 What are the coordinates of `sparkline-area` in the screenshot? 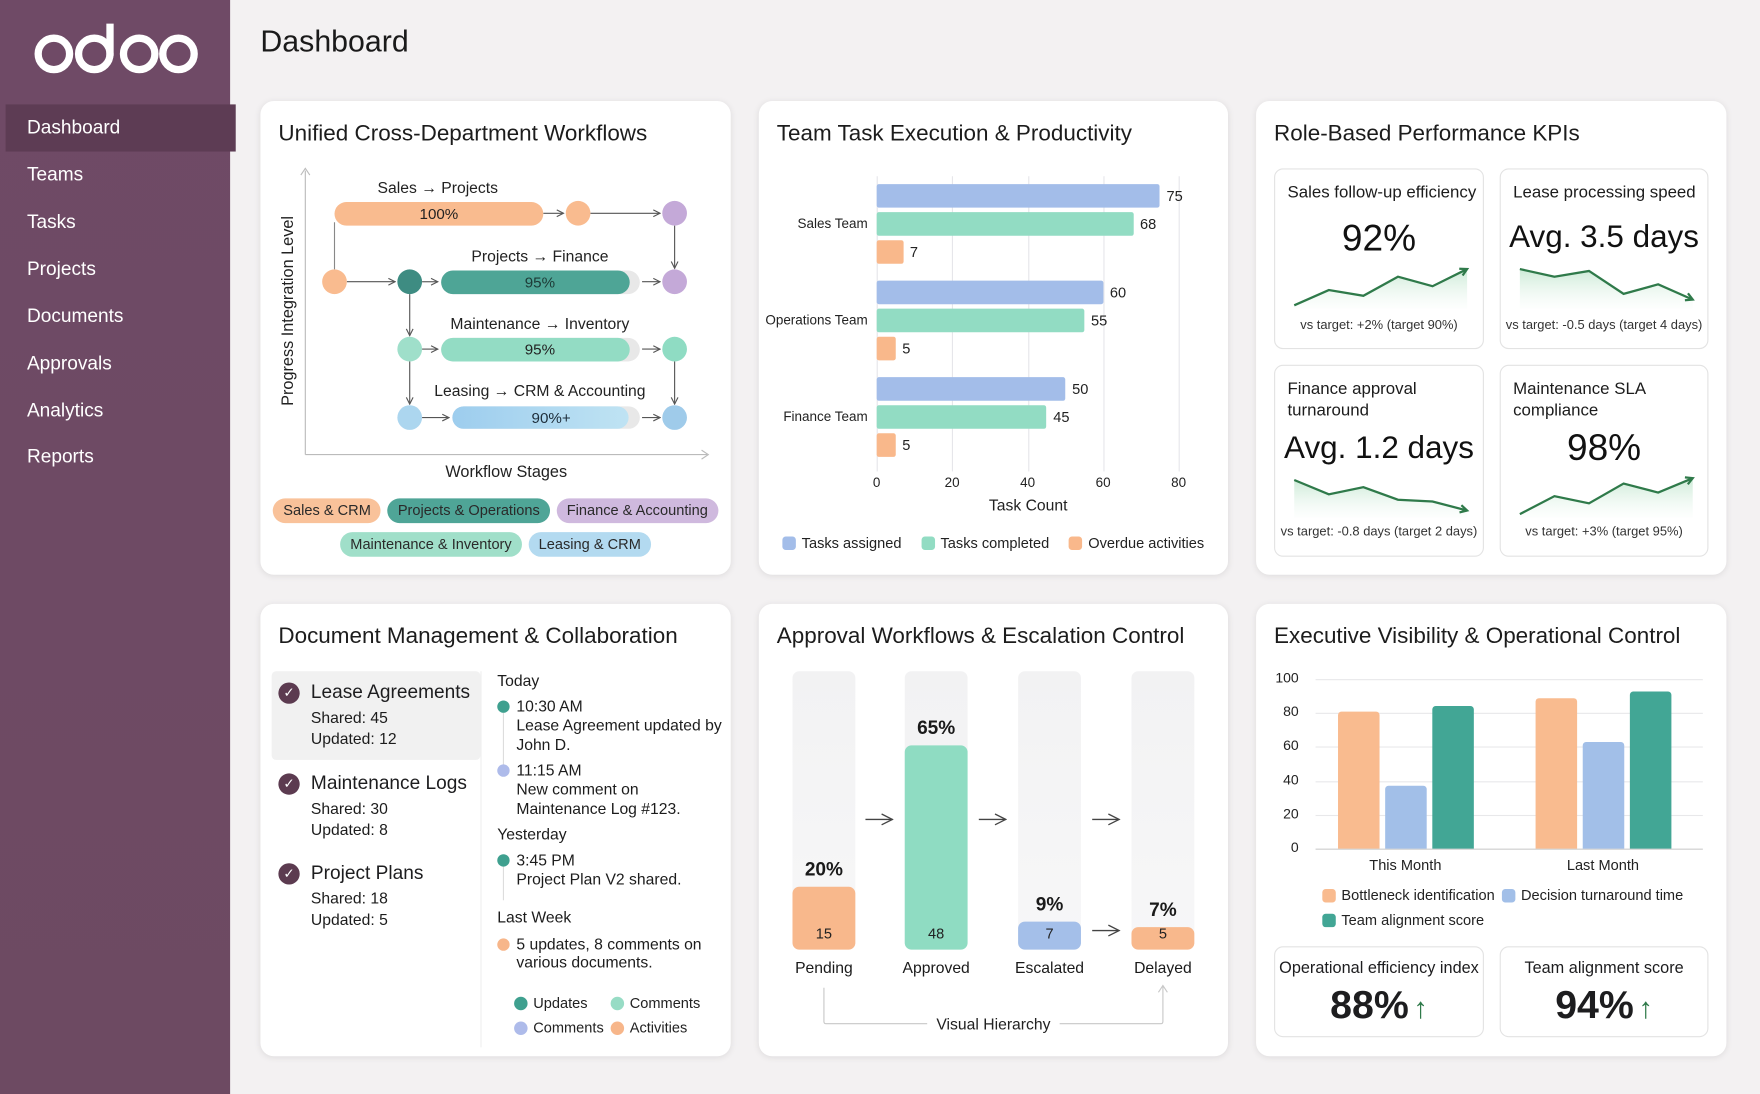 It's located at (1606, 289).